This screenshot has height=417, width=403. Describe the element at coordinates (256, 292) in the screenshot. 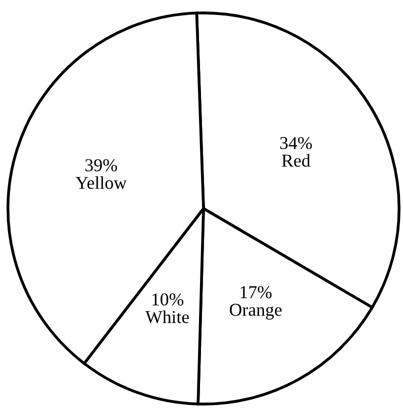

I see `data-label: 17%` at that location.